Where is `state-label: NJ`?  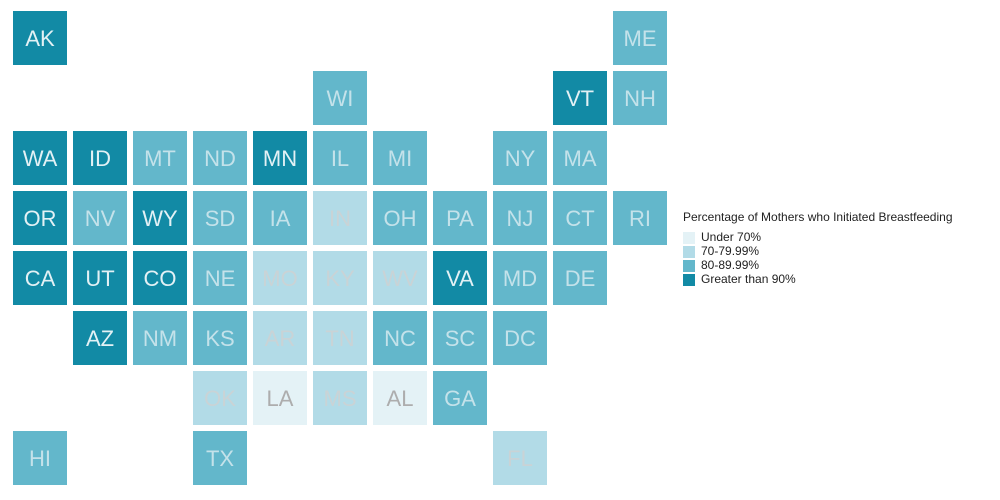
state-label: NJ is located at coordinates (520, 218).